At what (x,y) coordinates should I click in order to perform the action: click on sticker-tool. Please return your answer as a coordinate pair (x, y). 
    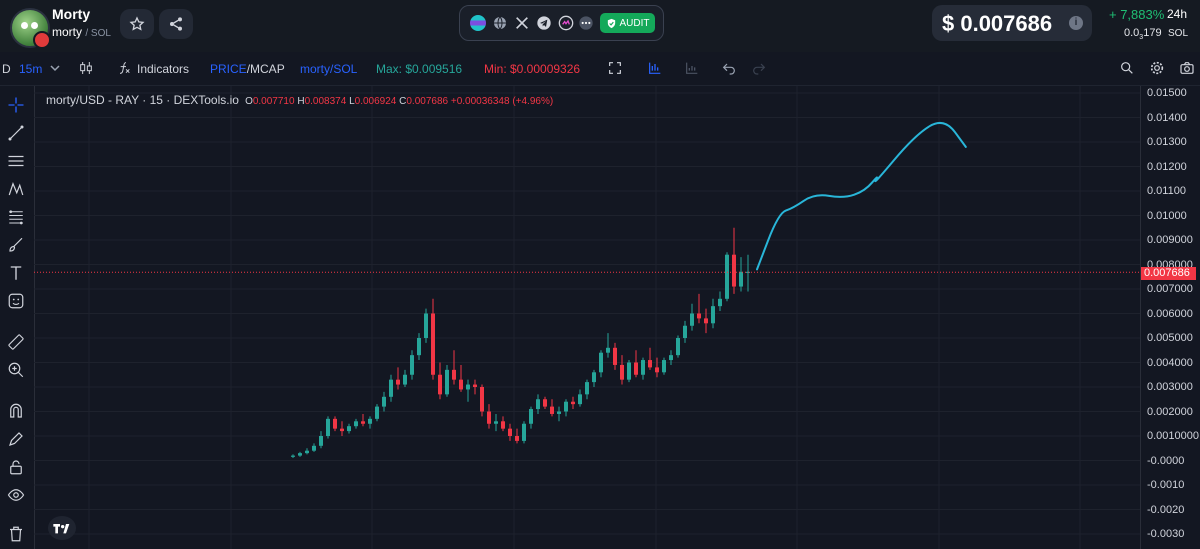
    Looking at the image, I should click on (16, 301).